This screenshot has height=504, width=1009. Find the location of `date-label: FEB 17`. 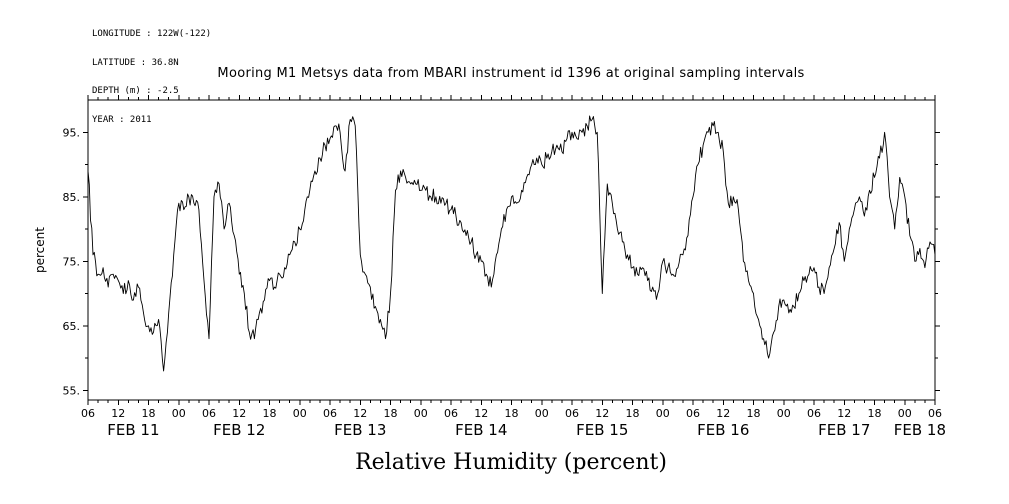

date-label: FEB 17 is located at coordinates (844, 430).